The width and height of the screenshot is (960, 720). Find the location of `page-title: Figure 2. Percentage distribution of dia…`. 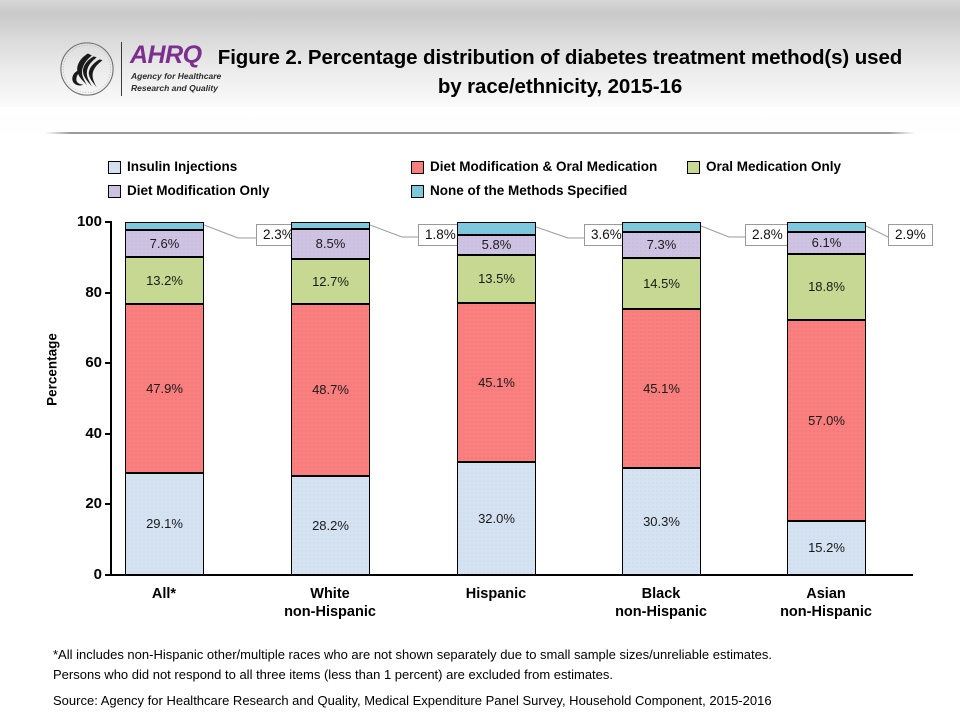

page-title: Figure 2. Percentage distribution of dia… is located at coordinates (560, 72).